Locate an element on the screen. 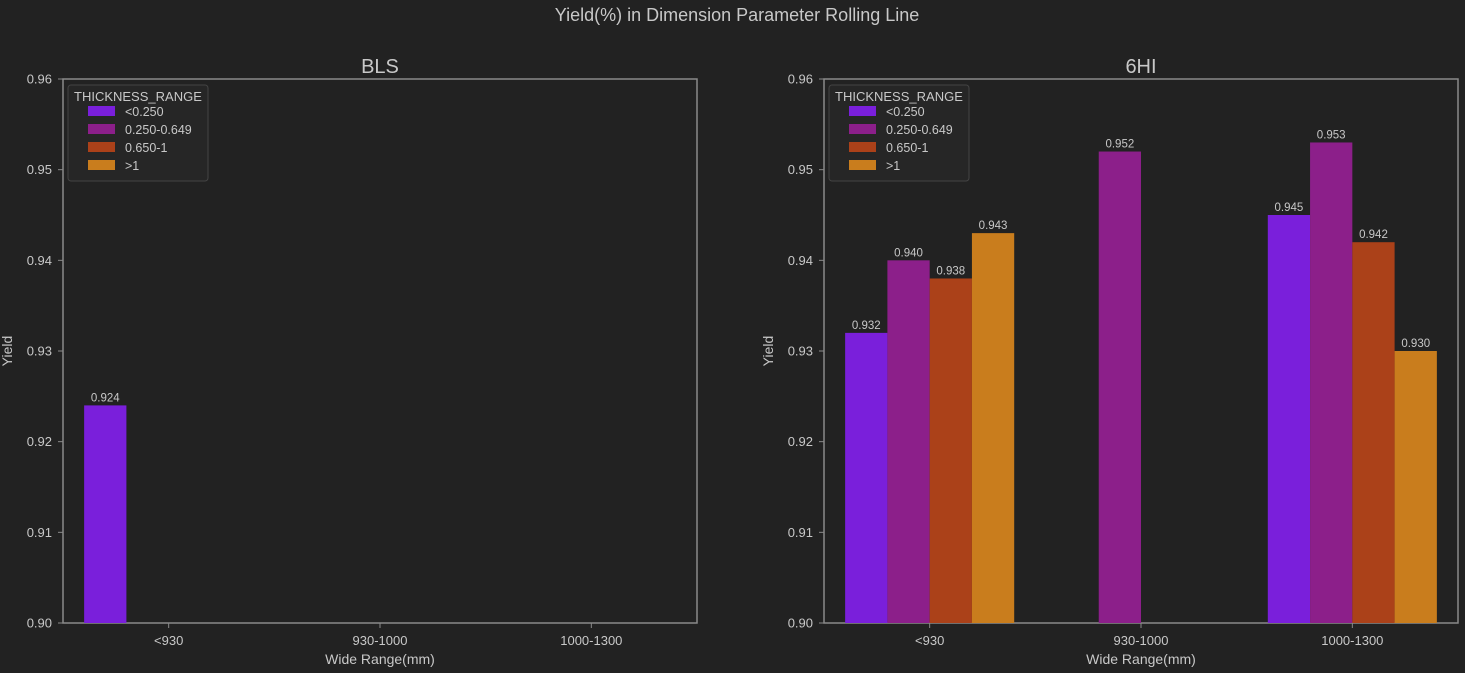  chart-title: 6HI is located at coordinates (1140, 67).